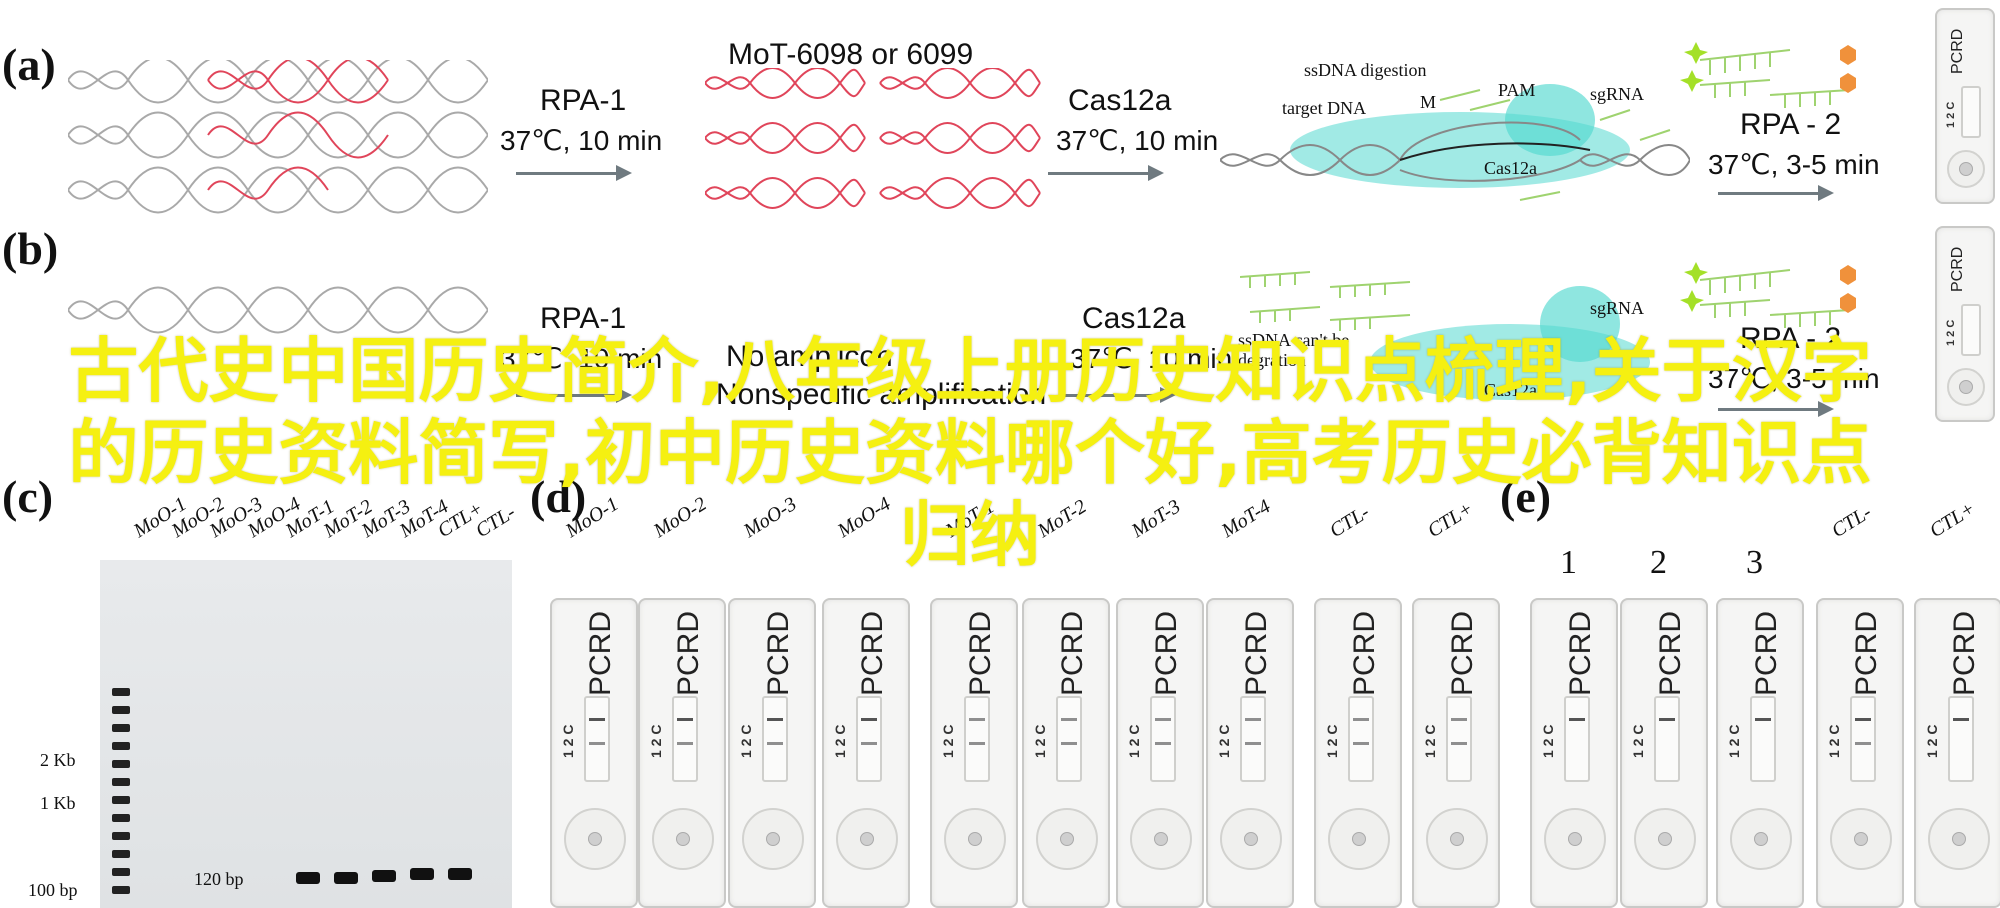 Image resolution: width=2000 pixels, height=908 pixels. What do you see at coordinates (278, 137) in the screenshot?
I see `dna-helices-a` at bounding box center [278, 137].